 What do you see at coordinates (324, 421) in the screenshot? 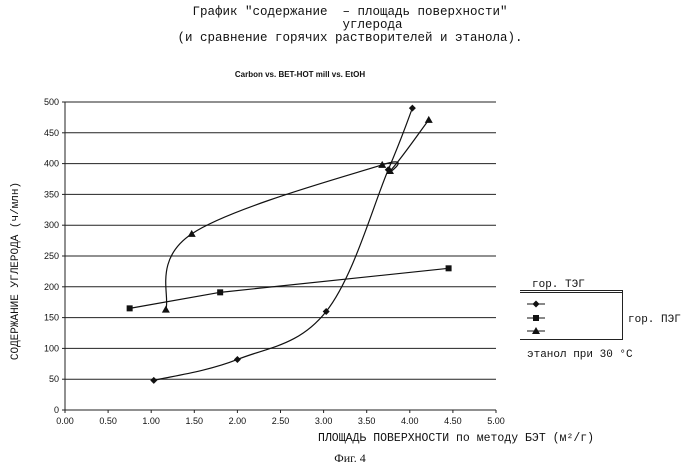
I see `x-tick-label: 3.00` at bounding box center [324, 421].